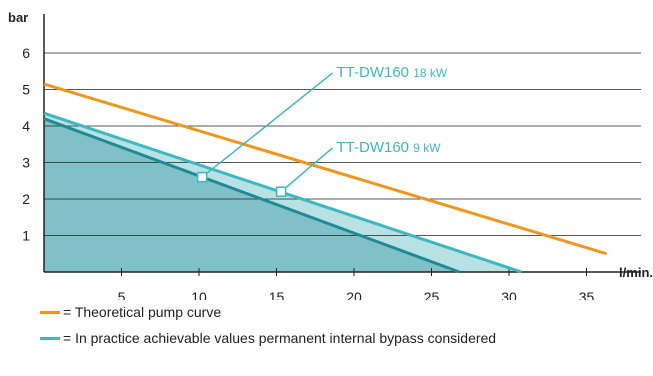 The width and height of the screenshot is (653, 376). Describe the element at coordinates (26, 90) in the screenshot. I see `y-tick-label-5: 5` at that location.